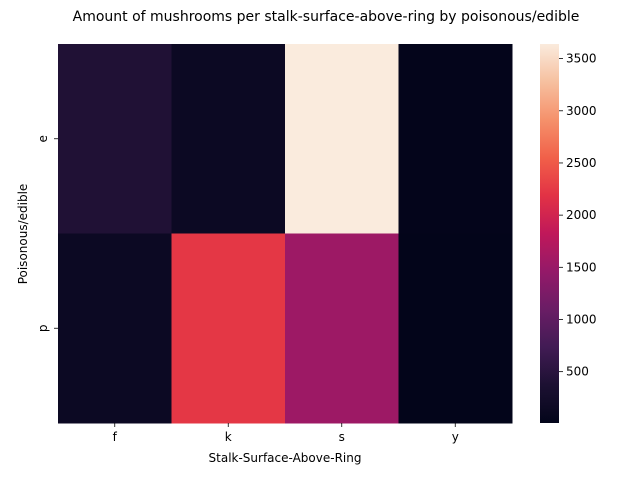  What do you see at coordinates (549, 233) in the screenshot?
I see `colorbar-gradient` at bounding box center [549, 233].